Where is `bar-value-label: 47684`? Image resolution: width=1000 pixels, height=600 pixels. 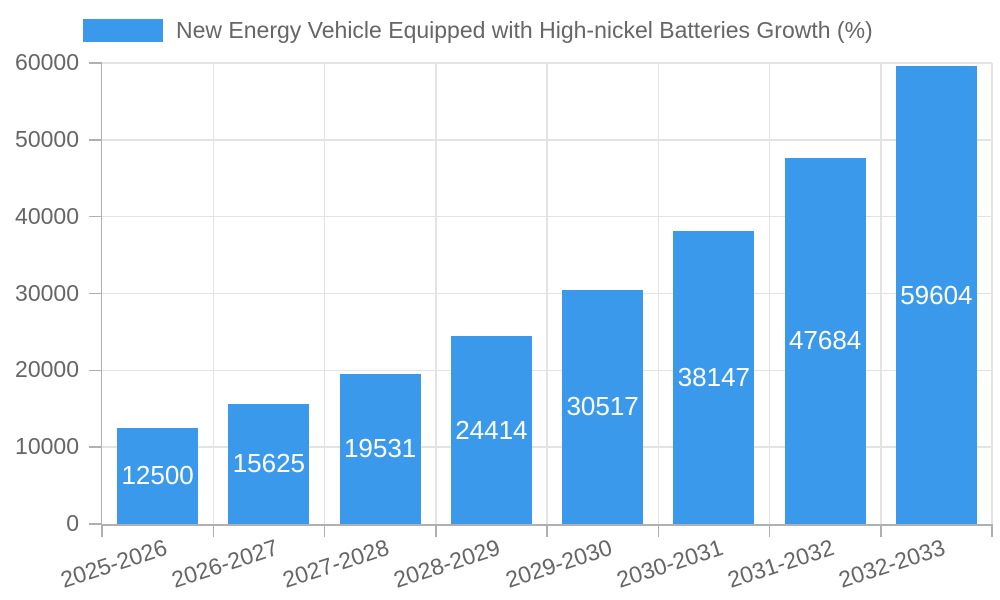 bar-value-label: 47684 is located at coordinates (825, 340).